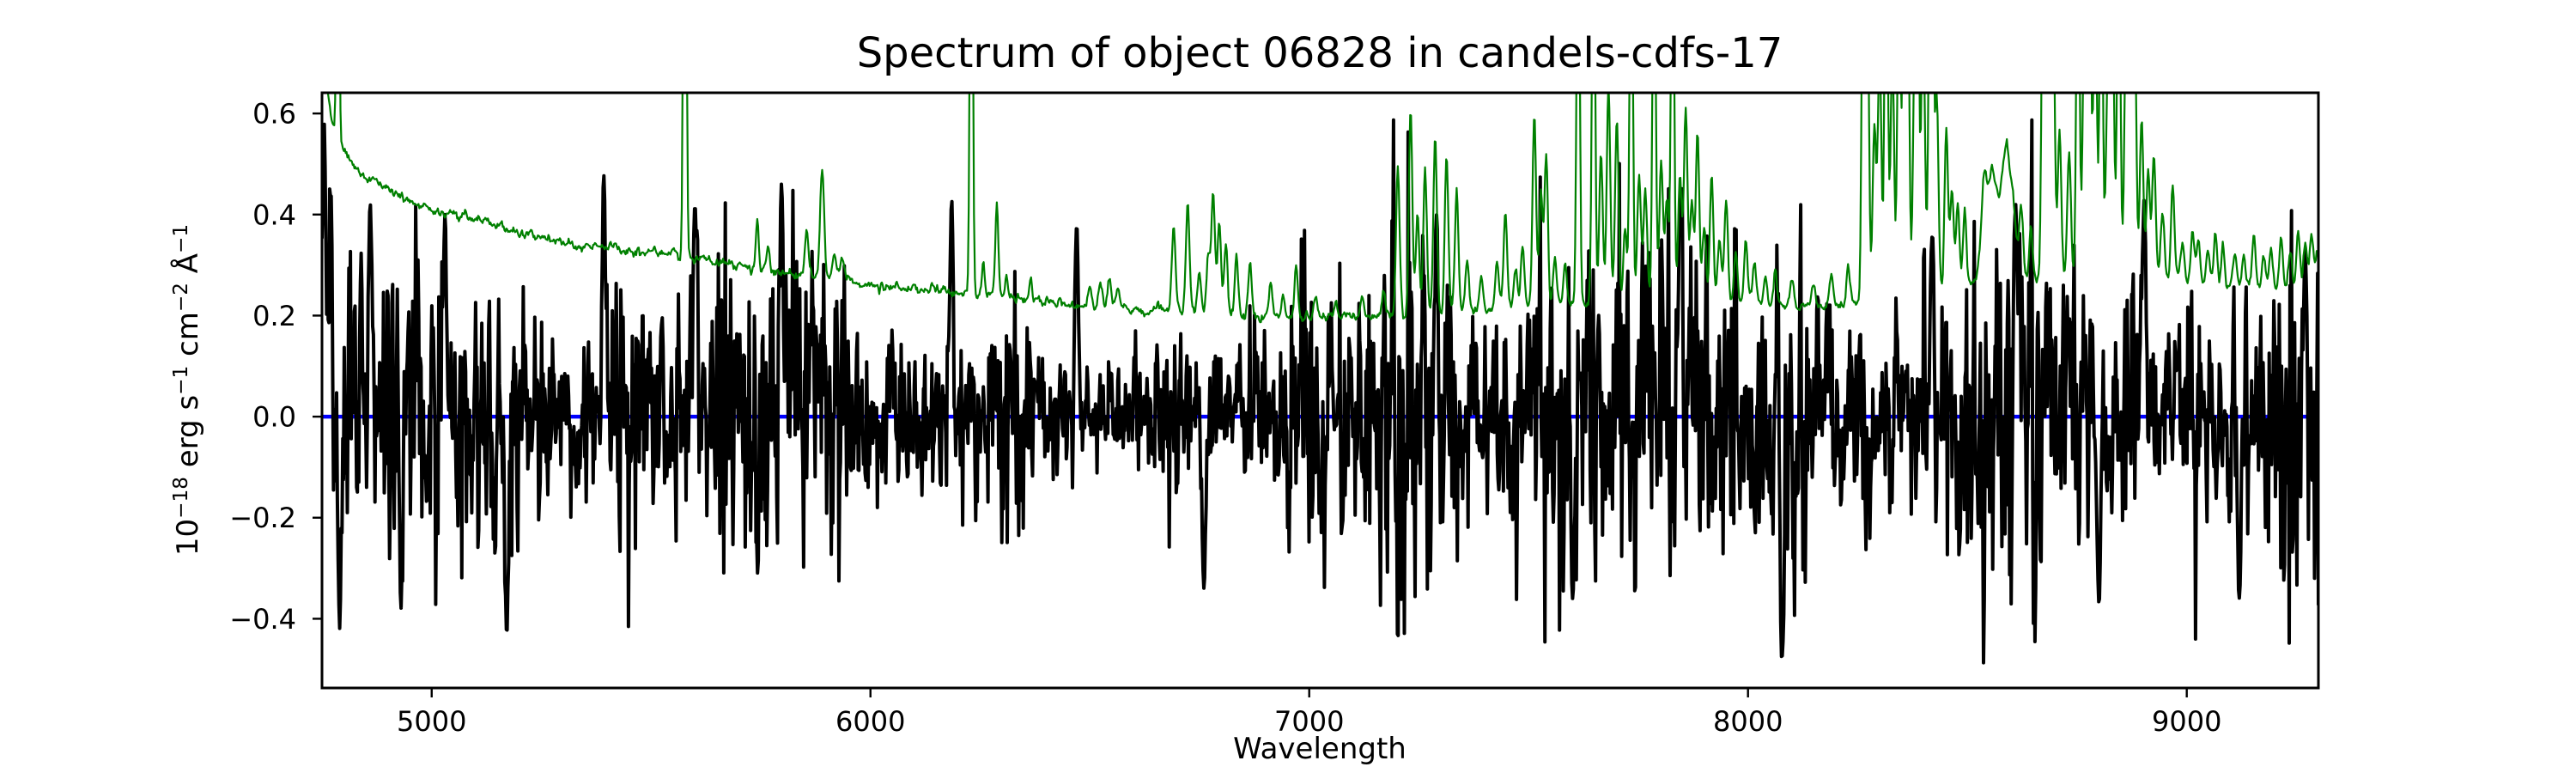 The height and width of the screenshot is (773, 2576). I want to click on y-tick-label: 0.0, so click(274, 417).